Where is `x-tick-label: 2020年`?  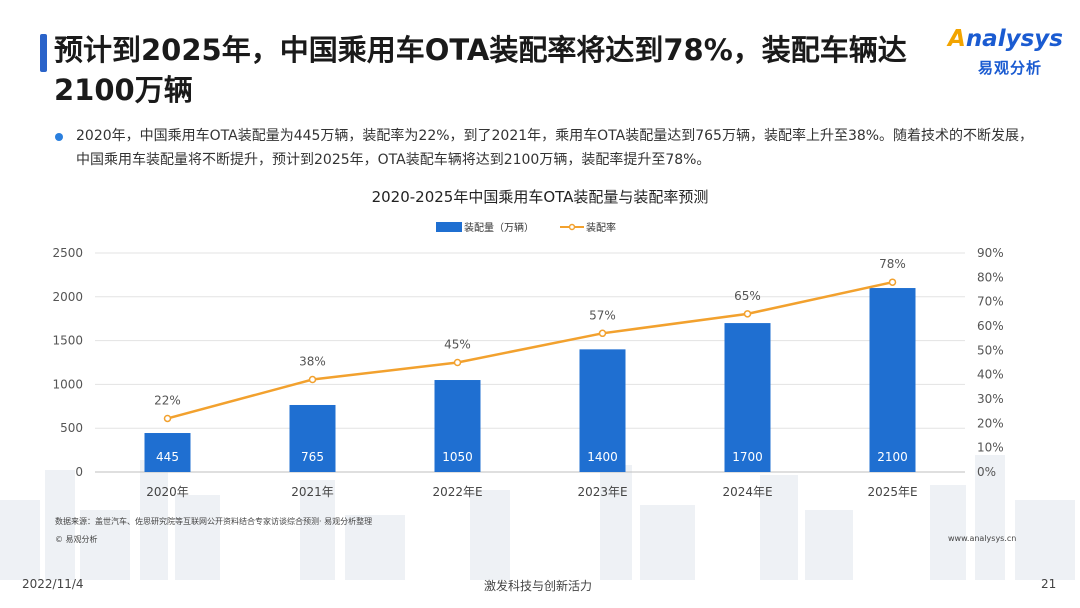
x-tick-label: 2020年 is located at coordinates (167, 492).